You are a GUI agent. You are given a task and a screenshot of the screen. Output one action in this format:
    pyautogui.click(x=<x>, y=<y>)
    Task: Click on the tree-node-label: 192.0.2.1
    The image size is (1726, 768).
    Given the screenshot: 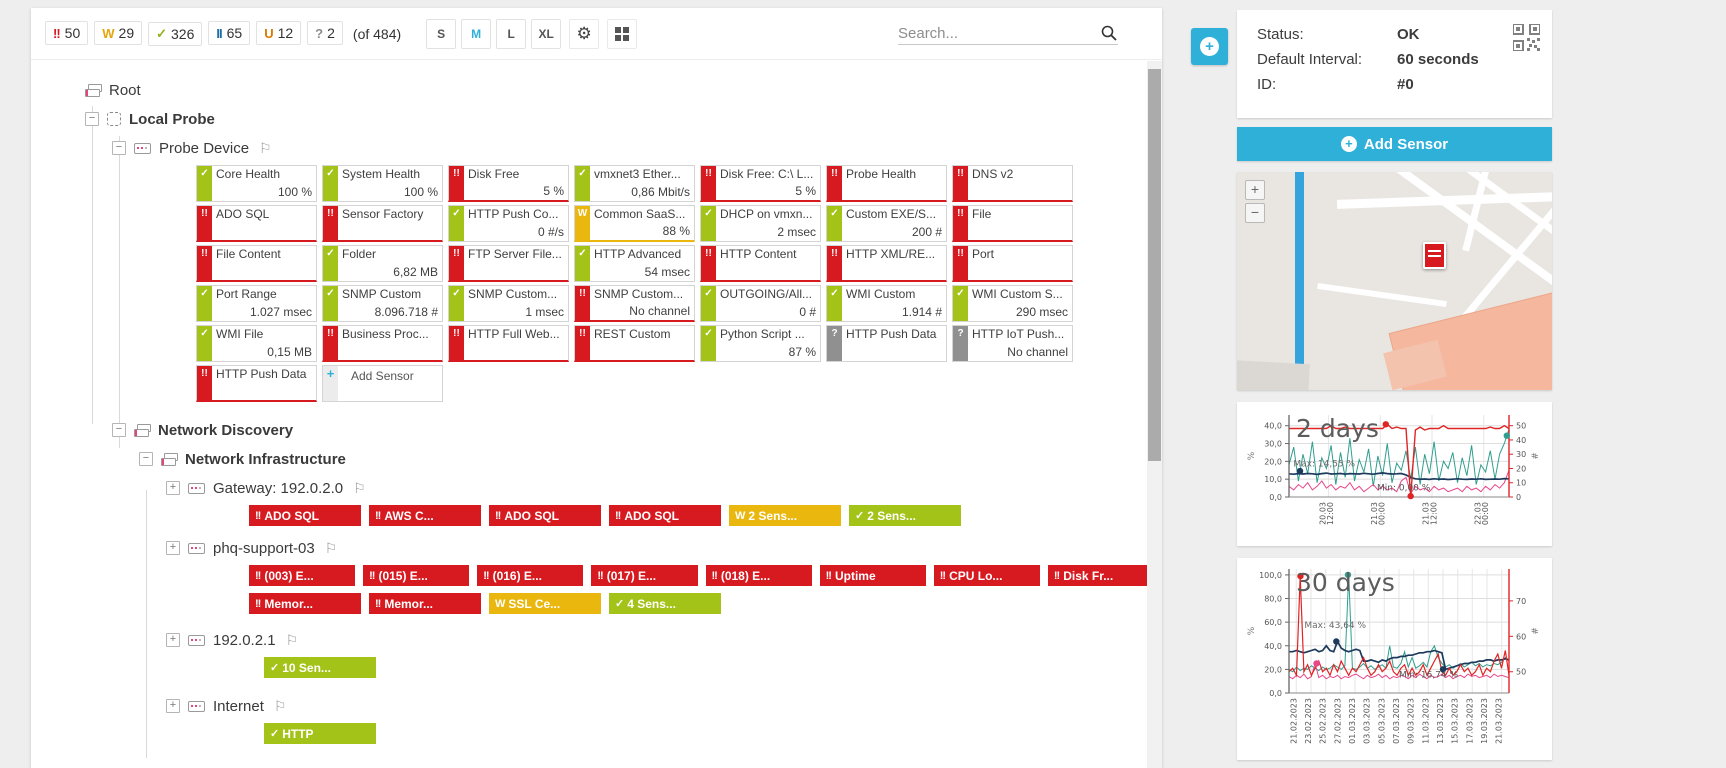 What is the action you would take?
    pyautogui.click(x=244, y=640)
    